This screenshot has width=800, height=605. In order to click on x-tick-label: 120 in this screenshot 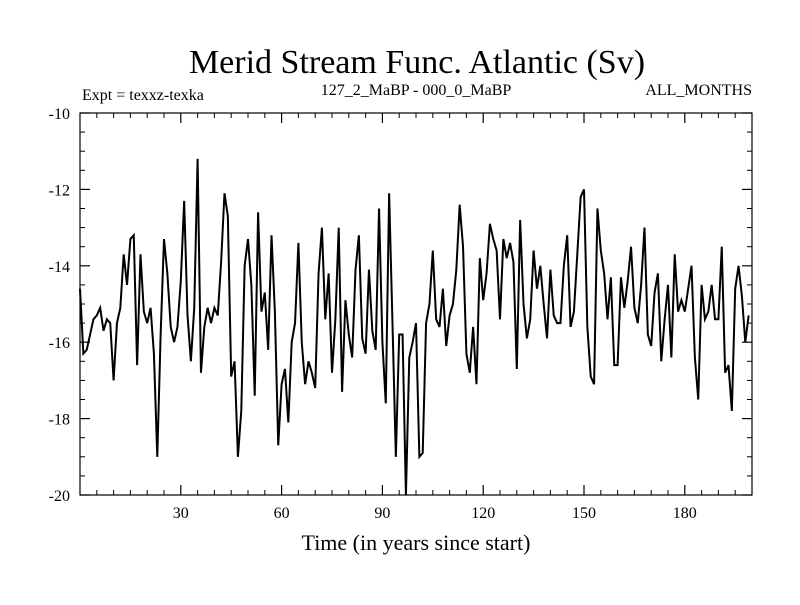, I will do `click(483, 513)`.